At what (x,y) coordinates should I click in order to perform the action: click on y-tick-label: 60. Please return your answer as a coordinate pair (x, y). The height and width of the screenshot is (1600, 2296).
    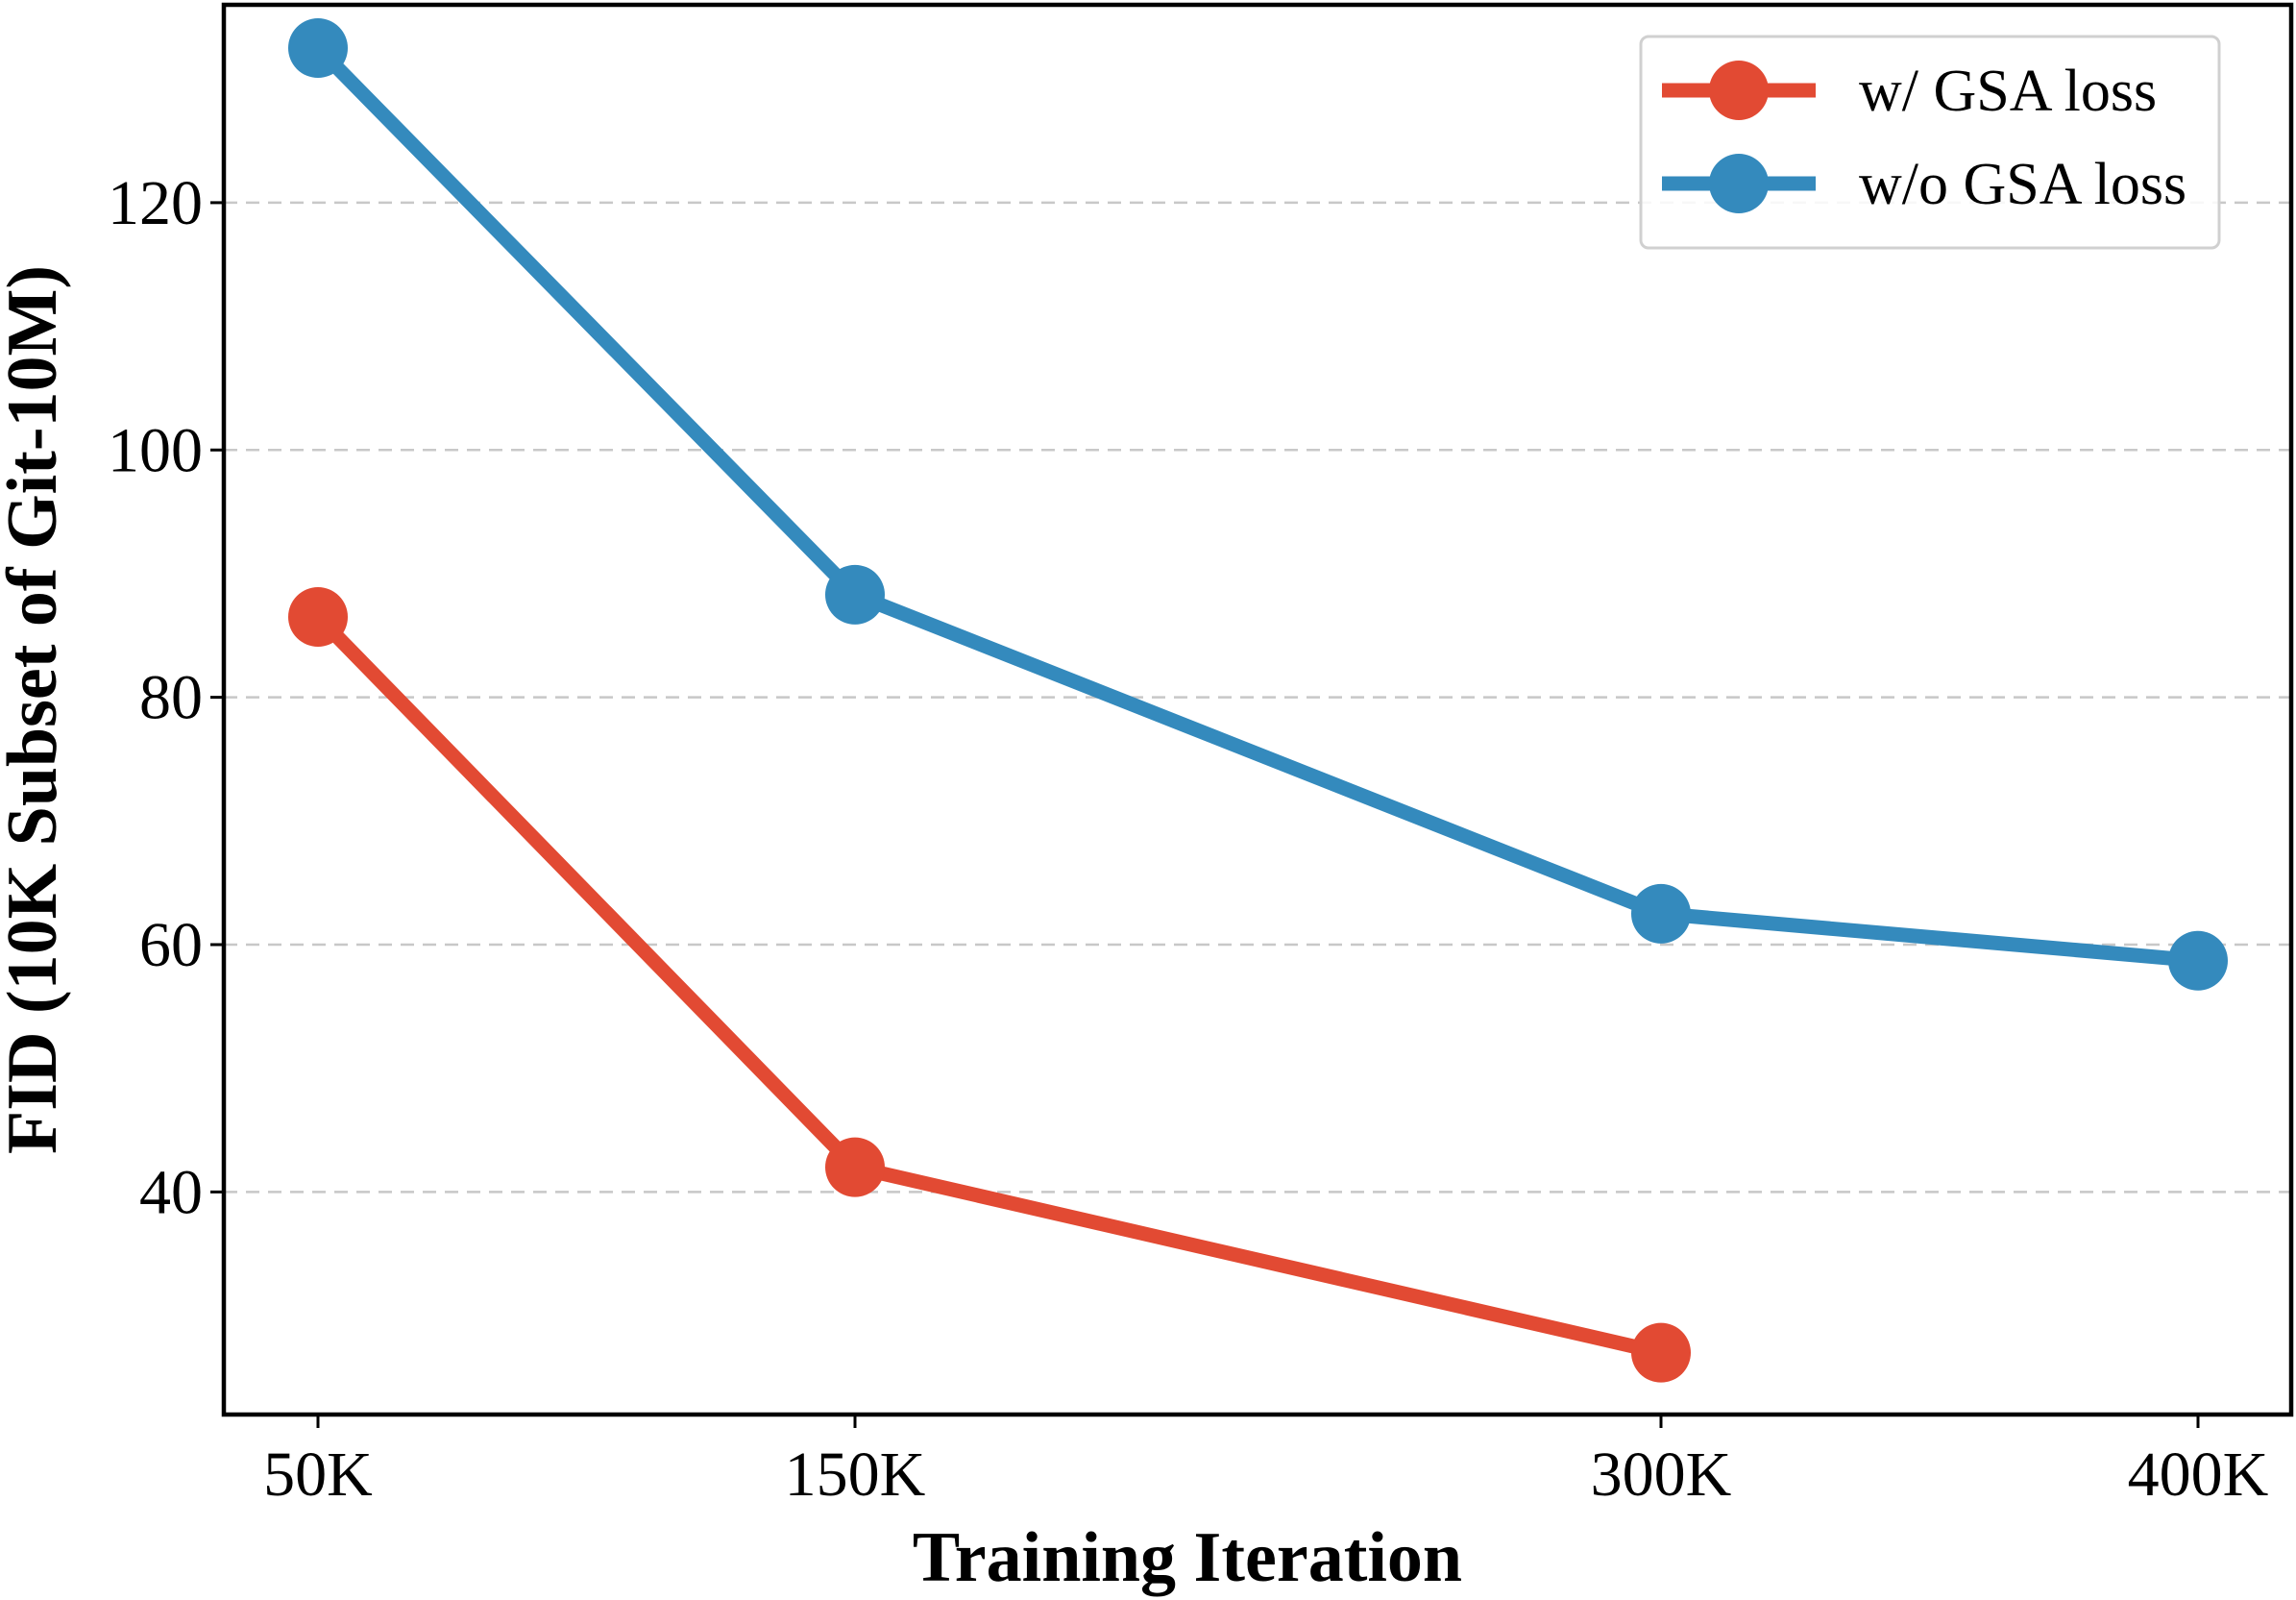
    Looking at the image, I should click on (171, 945).